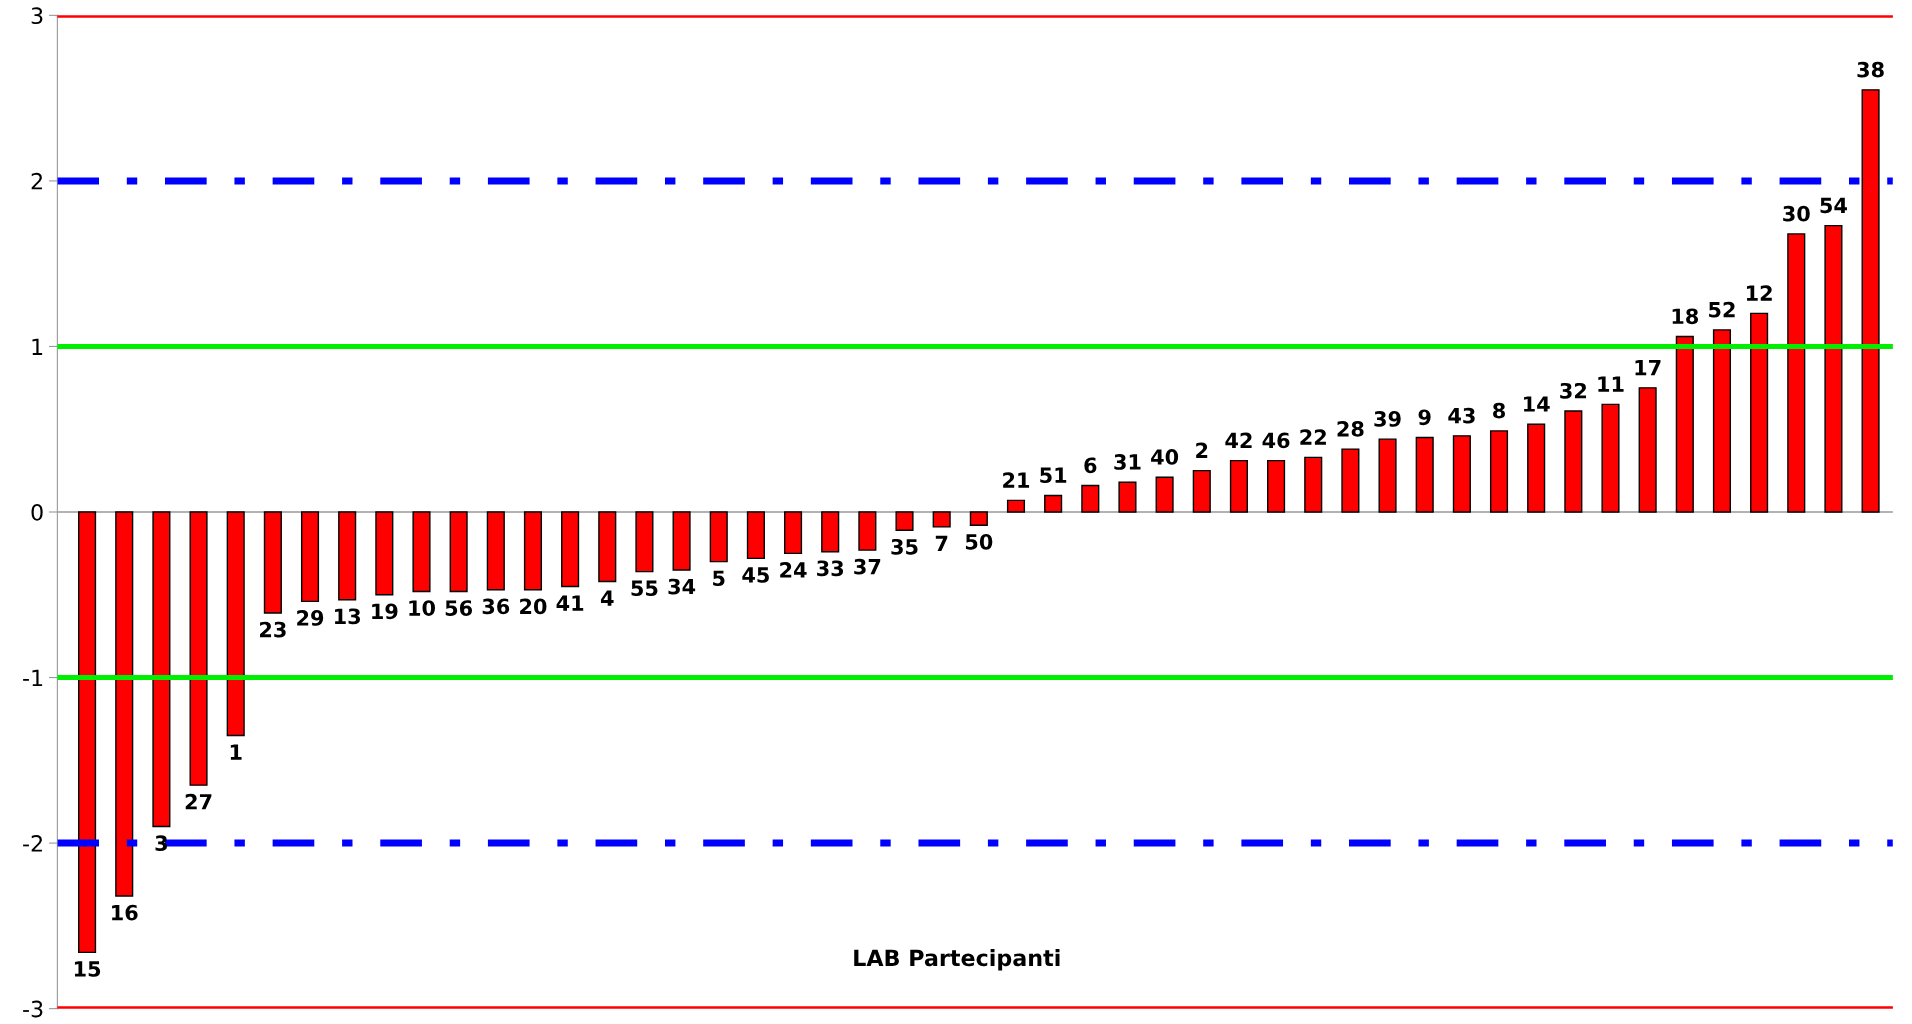 The width and height of the screenshot is (1912, 1024). What do you see at coordinates (755, 575) in the screenshot?
I see `x-tick-label: 45` at bounding box center [755, 575].